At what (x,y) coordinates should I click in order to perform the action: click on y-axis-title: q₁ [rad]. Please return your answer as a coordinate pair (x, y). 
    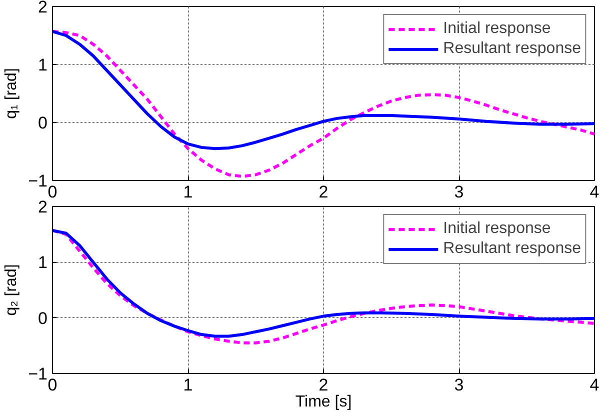
    Looking at the image, I should click on (11, 93).